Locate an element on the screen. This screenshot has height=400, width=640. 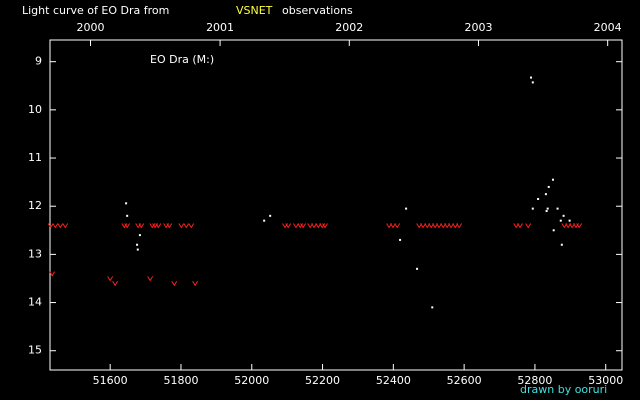
x-tick-label: 51600 is located at coordinates (110, 380).